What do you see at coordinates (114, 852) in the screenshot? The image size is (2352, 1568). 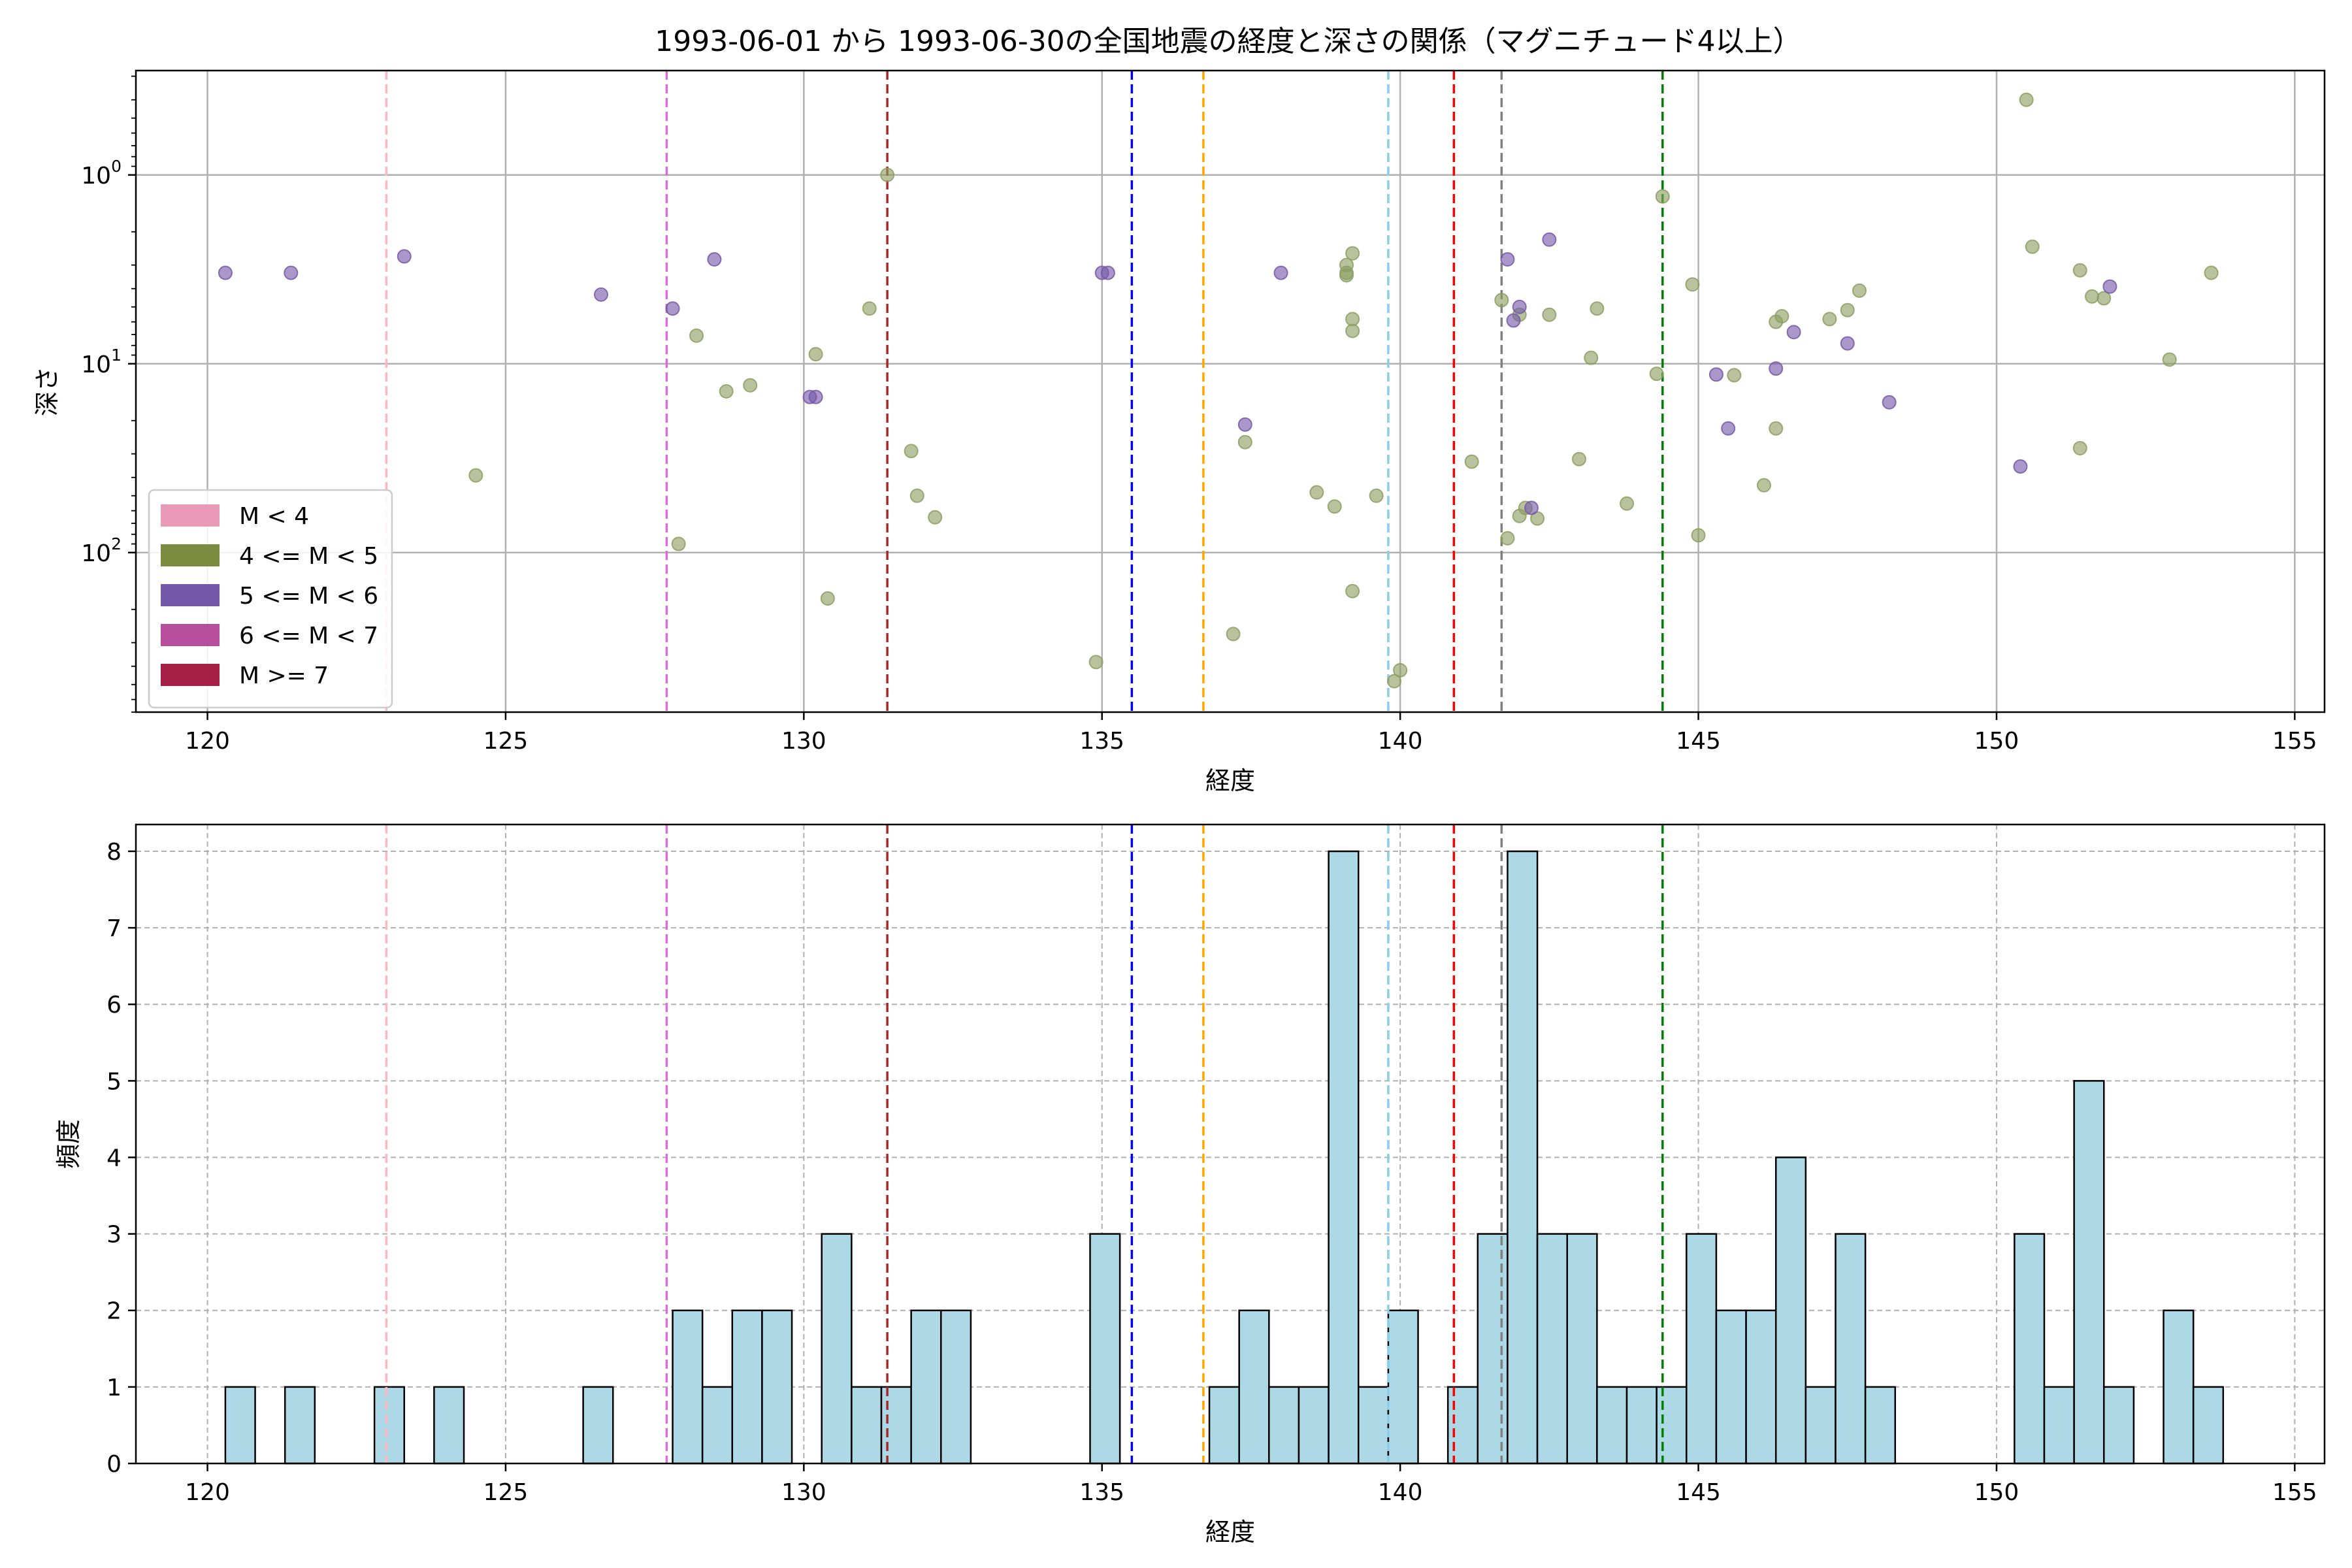 I see `histogram-y-tick-label: 8` at bounding box center [114, 852].